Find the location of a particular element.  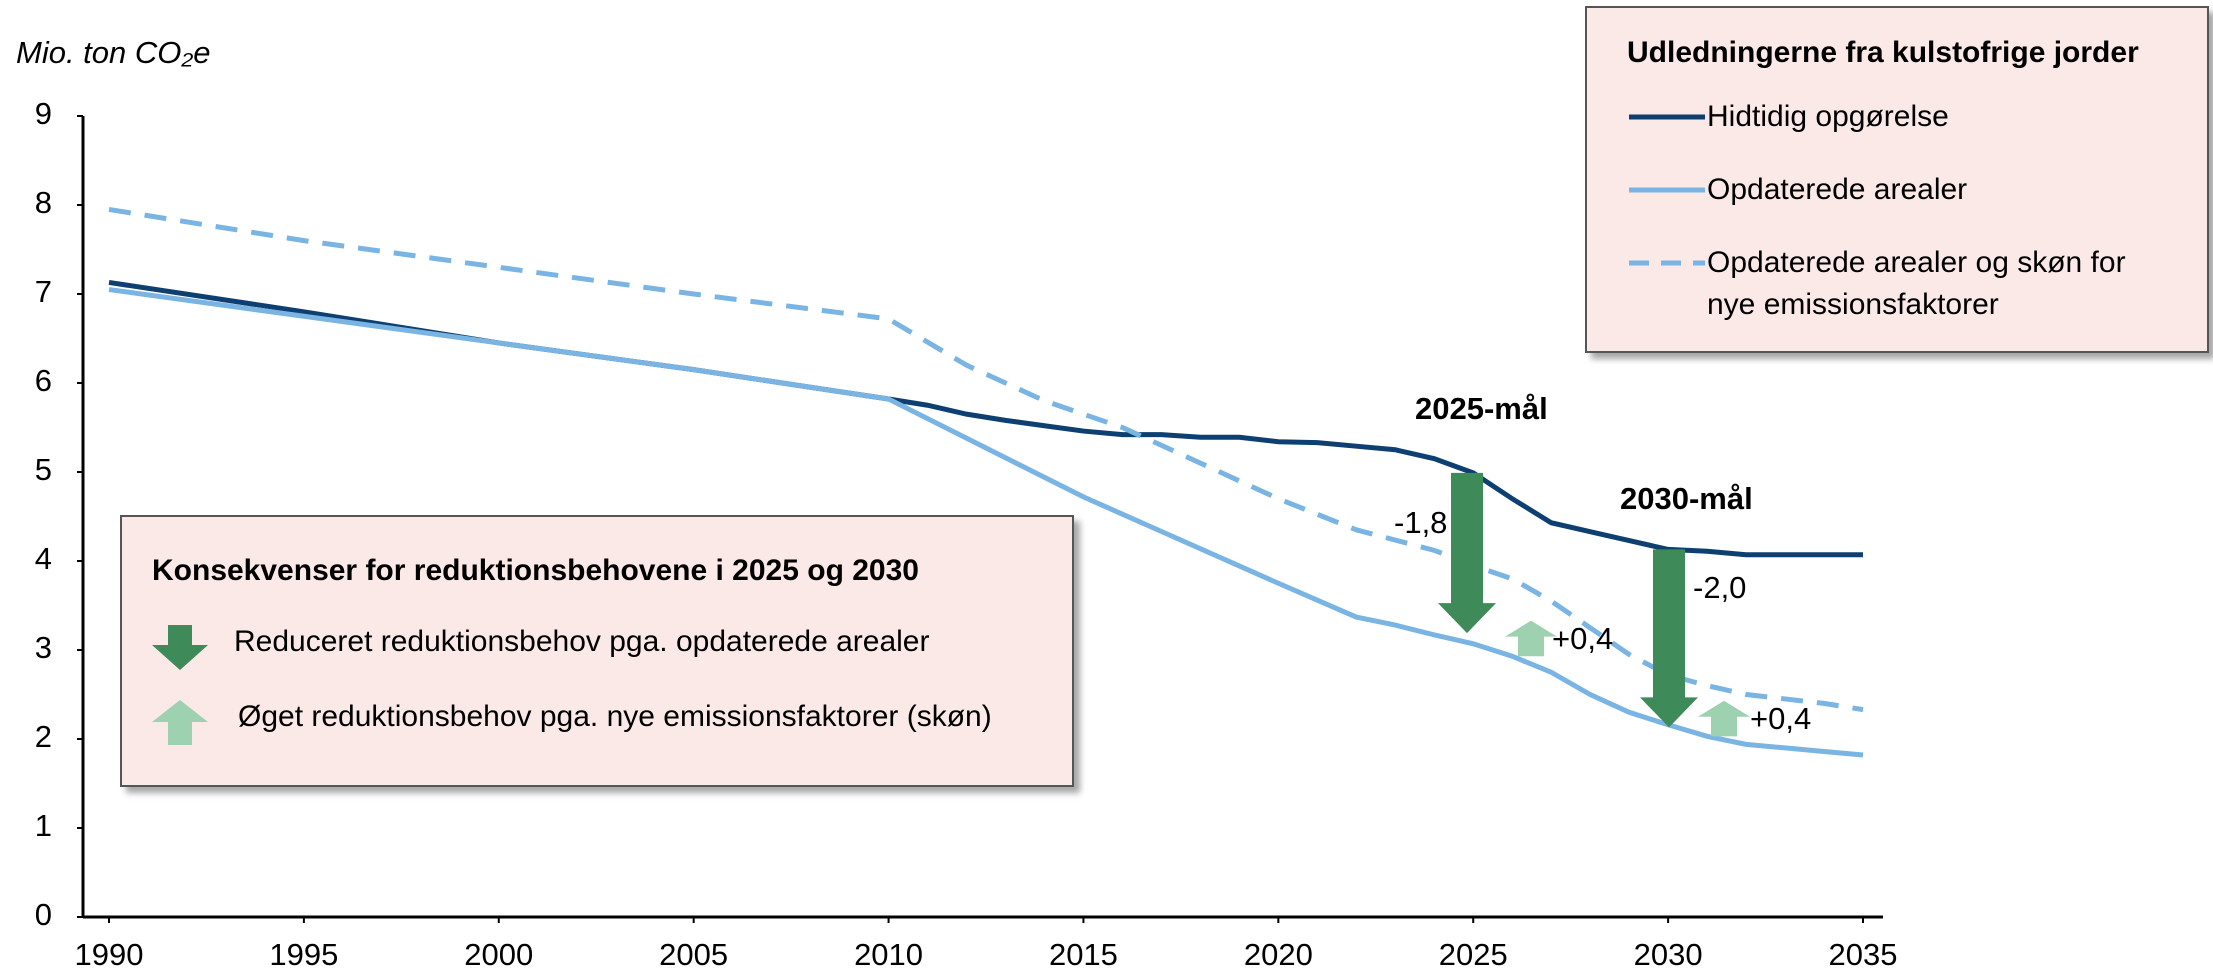

y-tick-label: 6 is located at coordinates (43, 380).